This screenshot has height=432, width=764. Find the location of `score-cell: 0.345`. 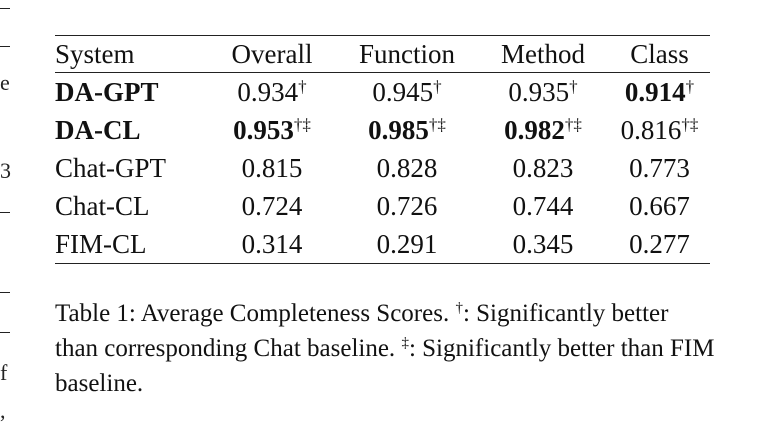

score-cell: 0.345 is located at coordinates (543, 244).